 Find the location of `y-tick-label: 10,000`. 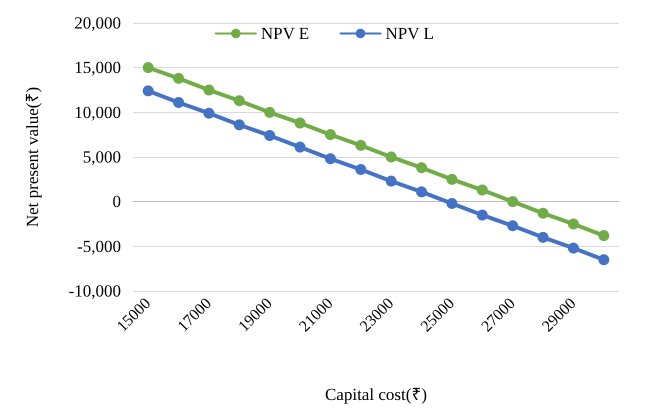

y-tick-label: 10,000 is located at coordinates (97, 112).